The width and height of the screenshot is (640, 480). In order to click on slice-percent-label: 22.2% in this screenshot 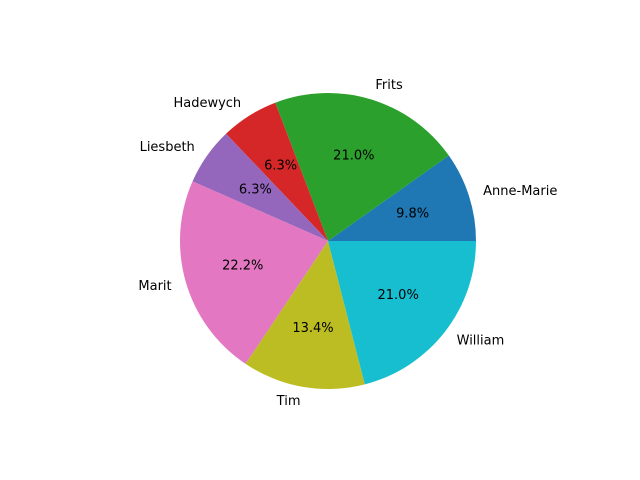, I will do `click(242, 265)`.